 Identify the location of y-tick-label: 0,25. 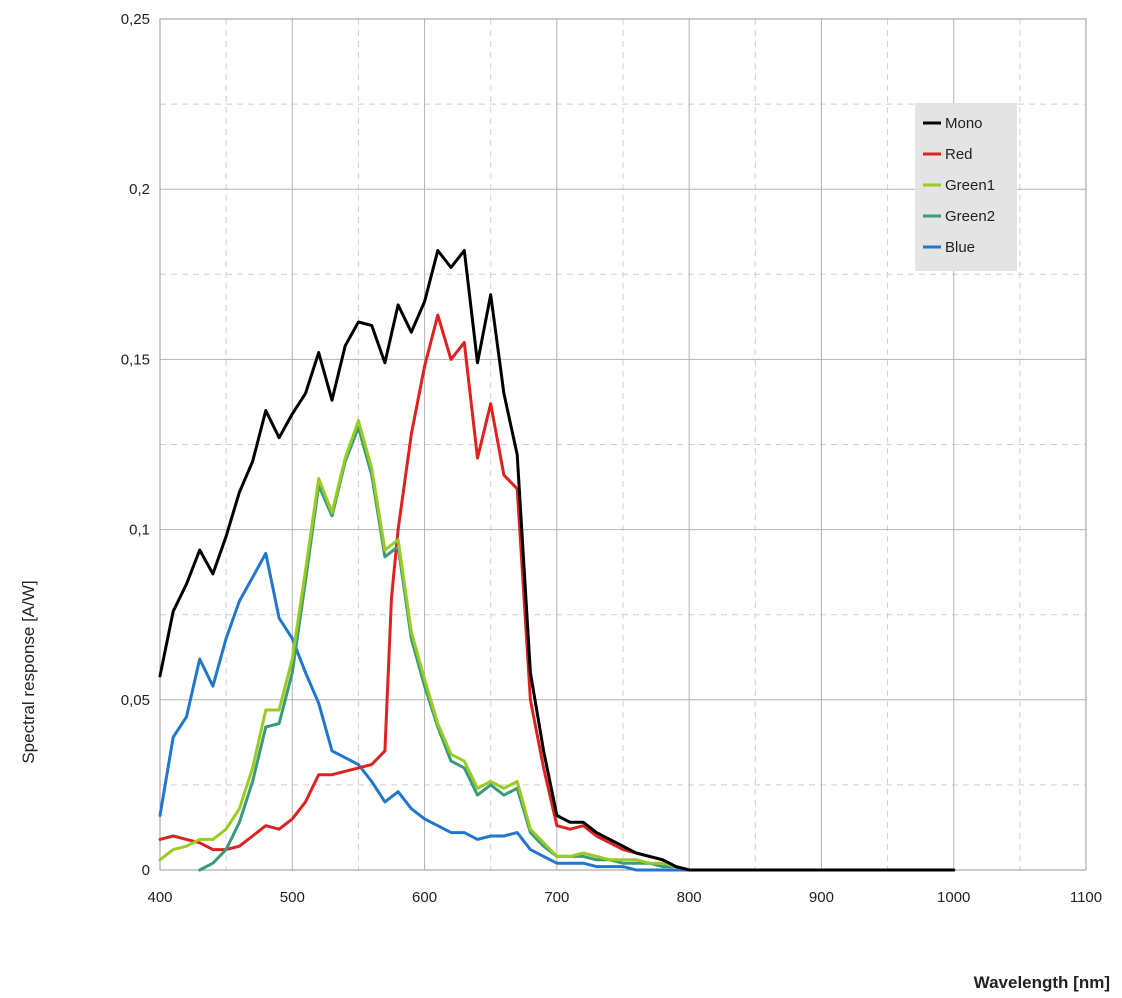
(135, 19).